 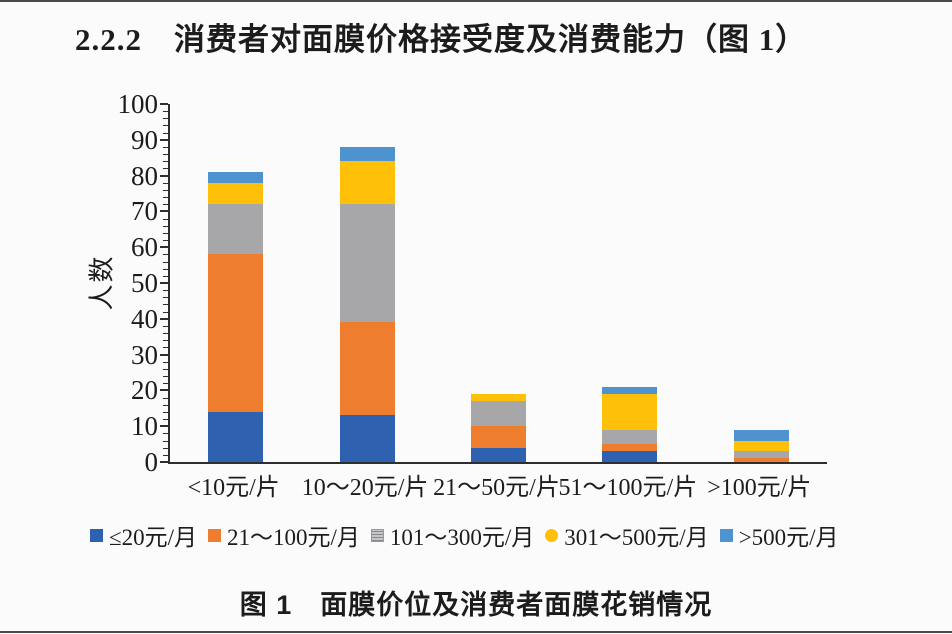 I want to click on x-axis-label: 10～20元/片, so click(x=365, y=488).